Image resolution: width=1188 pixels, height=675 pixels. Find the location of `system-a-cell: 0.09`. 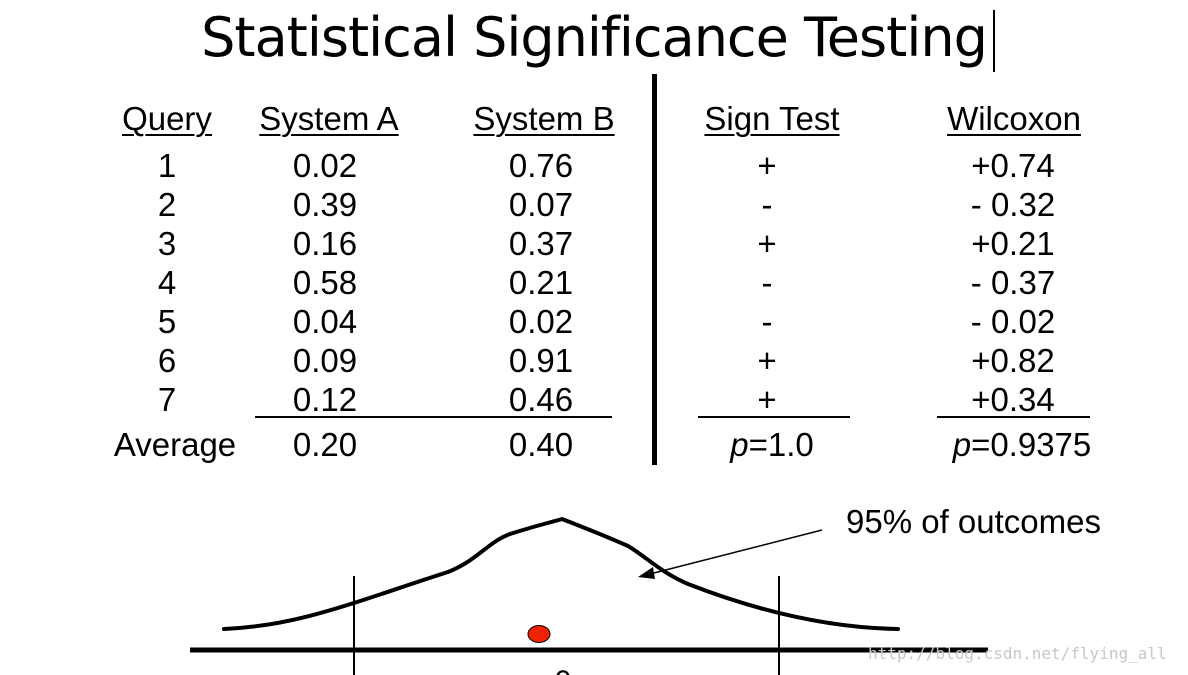

system-a-cell: 0.09 is located at coordinates (325, 360).